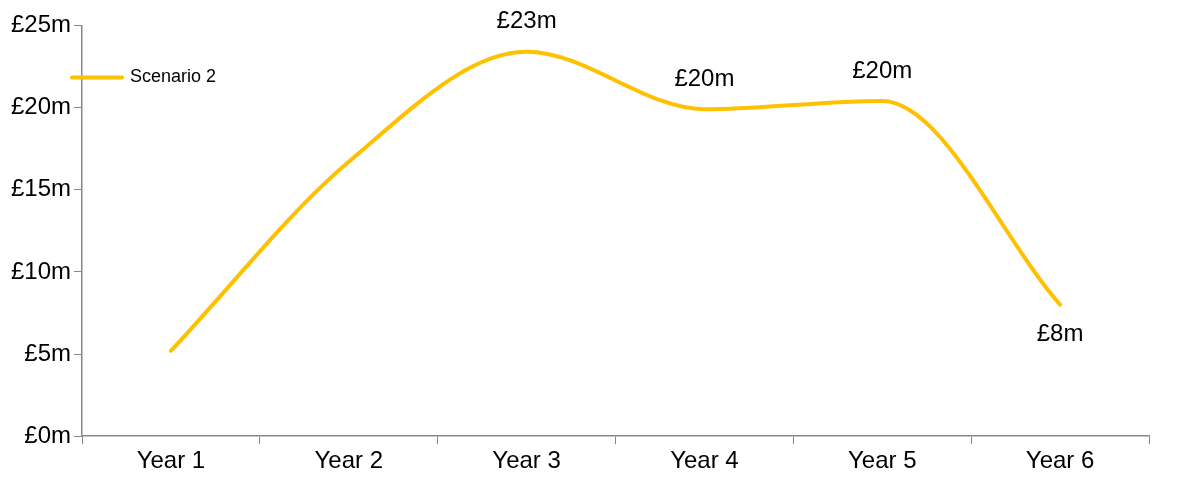 This screenshot has height=487, width=1177. I want to click on x-tick-label: Year 4, so click(704, 460).